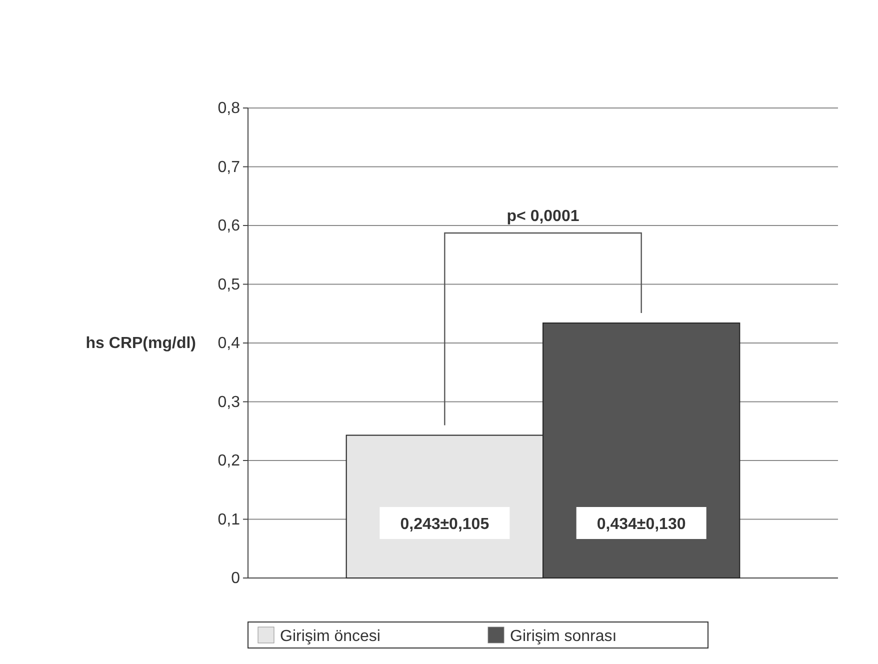 The image size is (878, 664). What do you see at coordinates (229, 343) in the screenshot?
I see `y-tick-label: 0,4` at bounding box center [229, 343].